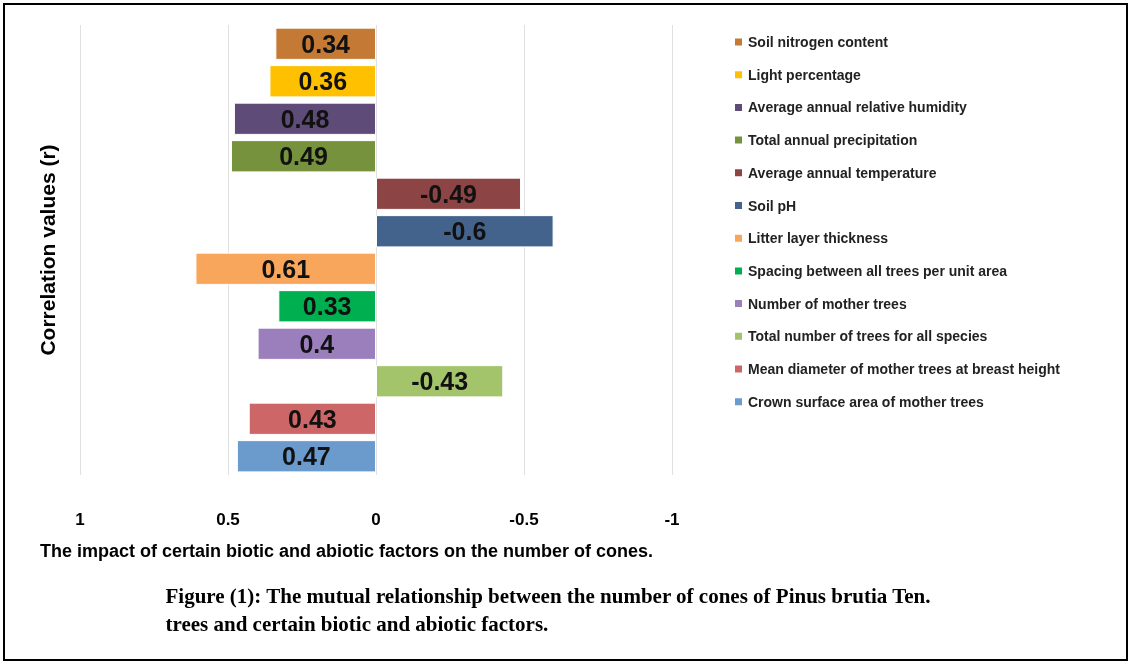 The height and width of the screenshot is (664, 1131). What do you see at coordinates (904, 369) in the screenshot?
I see `legend-label: Mean diameter of mother trees at breast height` at bounding box center [904, 369].